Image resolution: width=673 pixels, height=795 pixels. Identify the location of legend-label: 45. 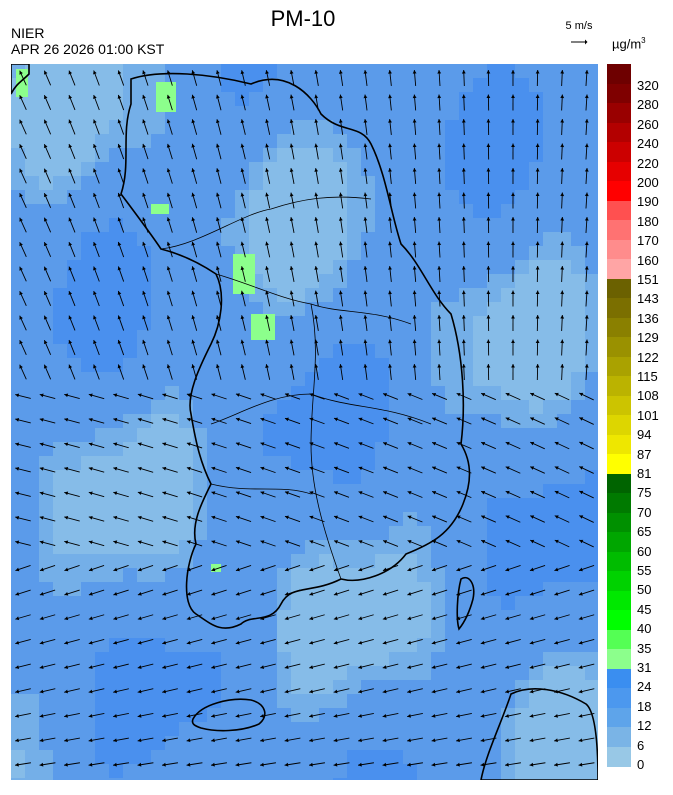
(644, 609).